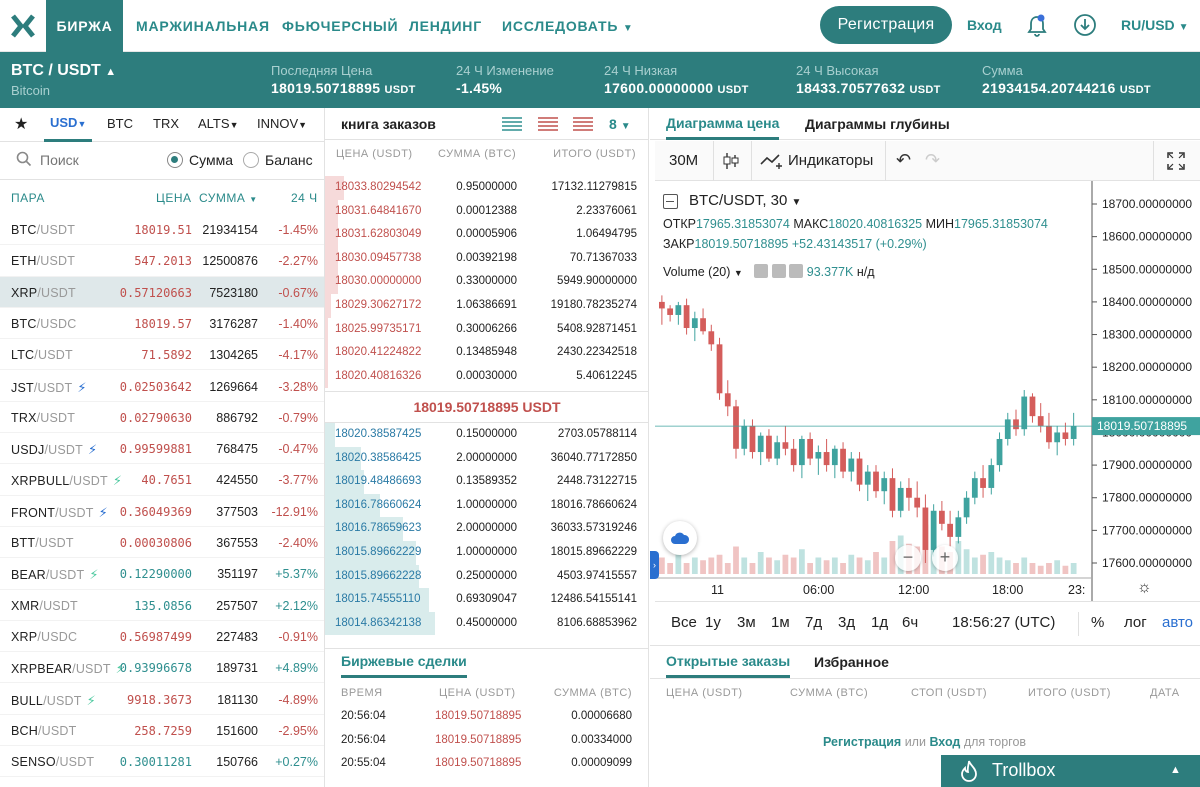  What do you see at coordinates (486, 576) in the screenshot?
I see `bid-row: 18015.89662228 0.25000000 4503.97415557` at bounding box center [486, 576].